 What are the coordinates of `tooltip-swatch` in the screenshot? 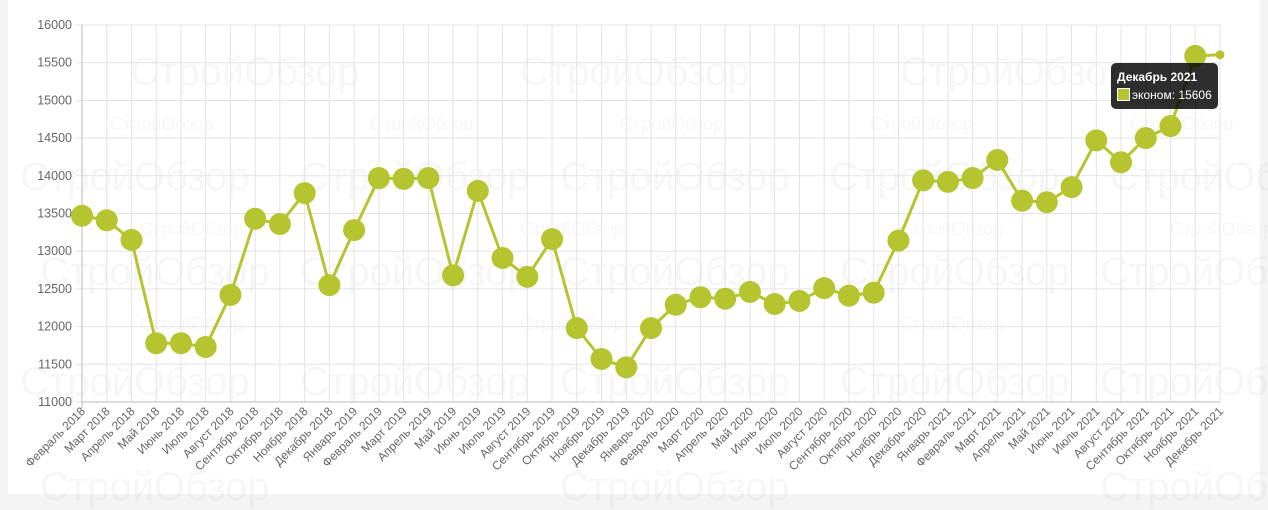 It's located at (1123, 94).